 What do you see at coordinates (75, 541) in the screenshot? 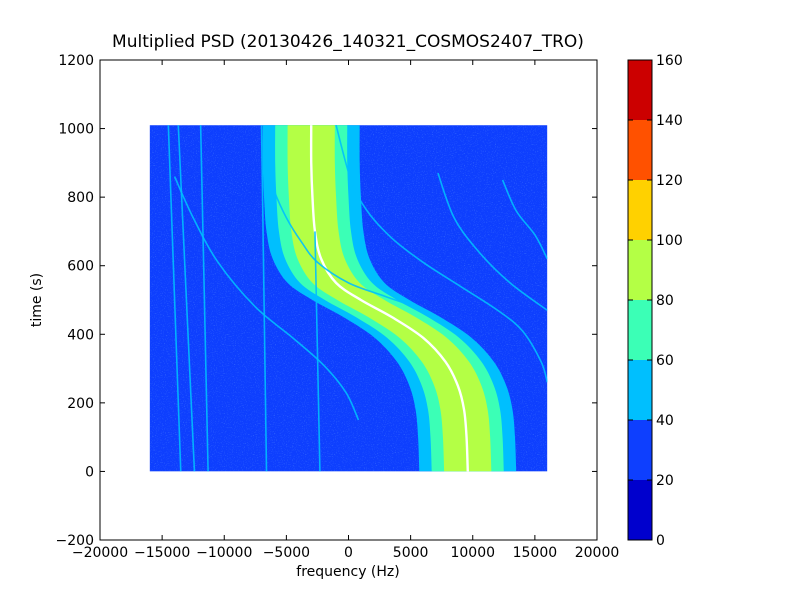
I see `y-tick-label: −200` at bounding box center [75, 541].